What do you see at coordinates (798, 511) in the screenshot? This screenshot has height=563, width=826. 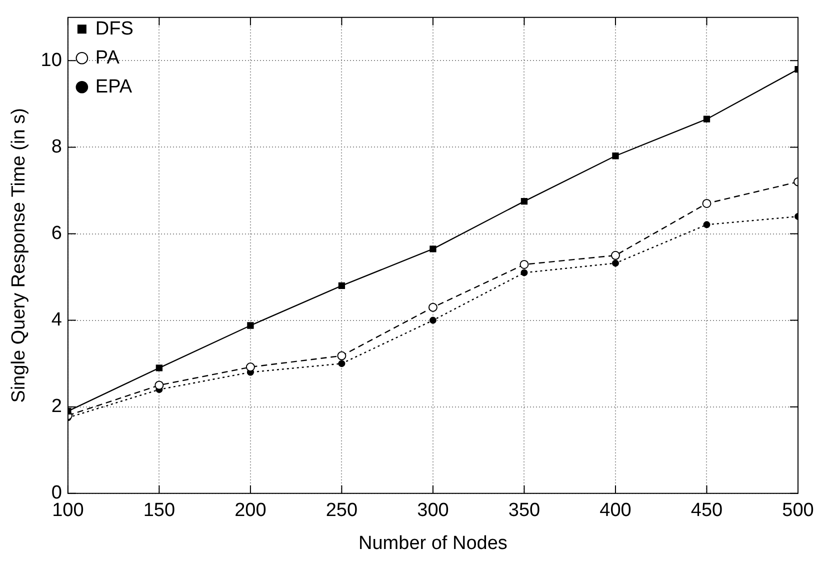 I see `x-tick-label: 500` at bounding box center [798, 511].